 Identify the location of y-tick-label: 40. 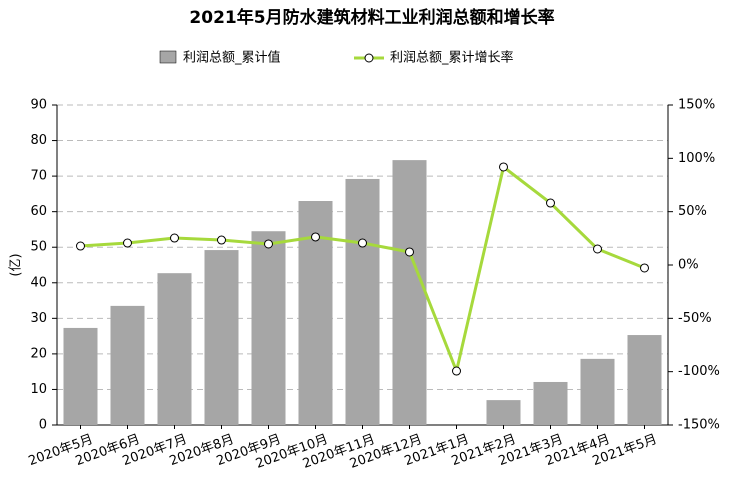
(38, 282).